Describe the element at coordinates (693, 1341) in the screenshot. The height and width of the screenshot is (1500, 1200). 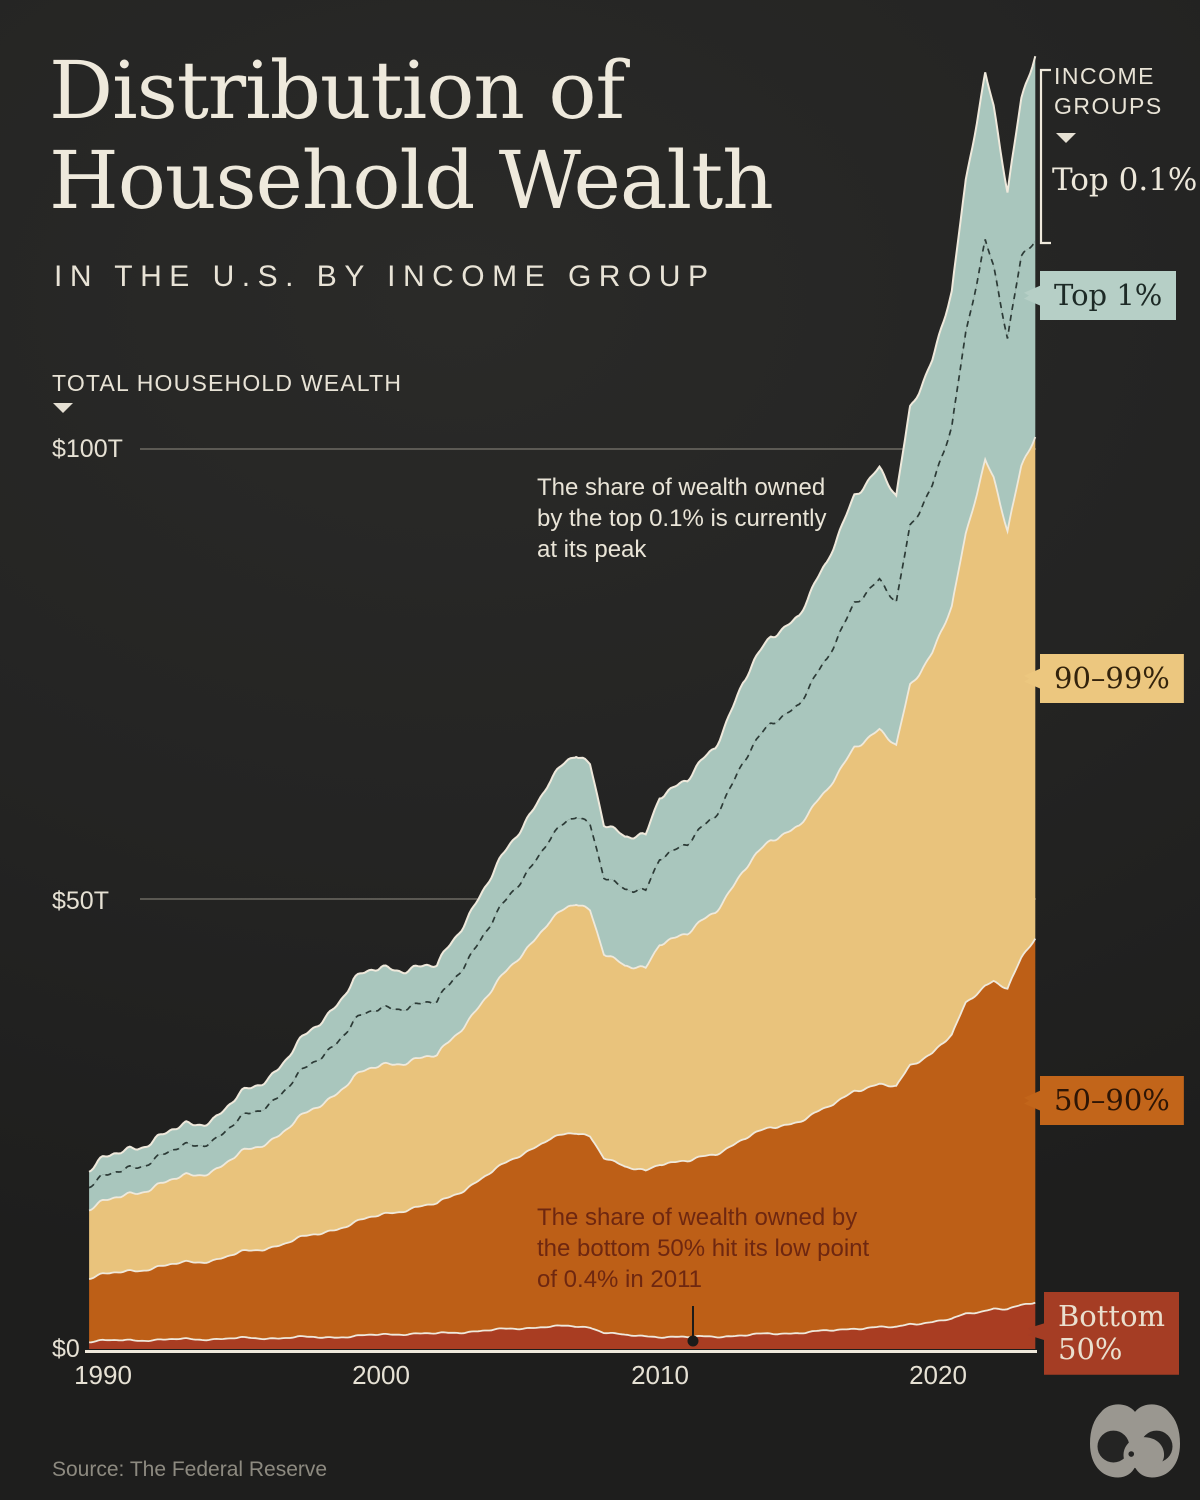
I see `annotation-pointer-dot` at that location.